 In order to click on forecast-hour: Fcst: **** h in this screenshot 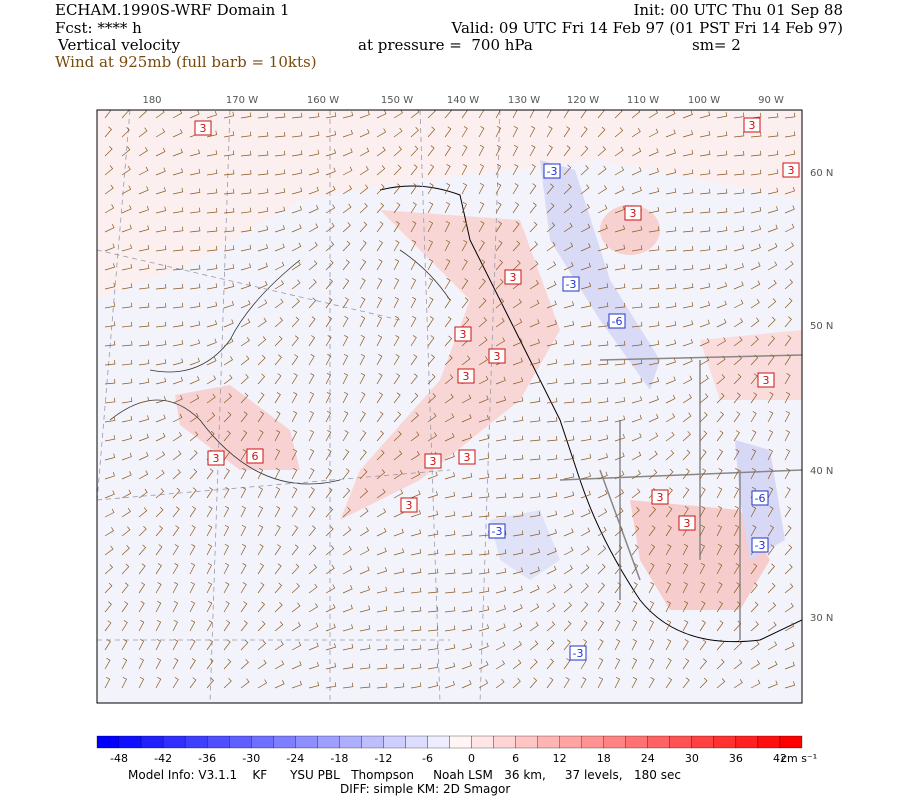, I will do `click(98, 28)`.